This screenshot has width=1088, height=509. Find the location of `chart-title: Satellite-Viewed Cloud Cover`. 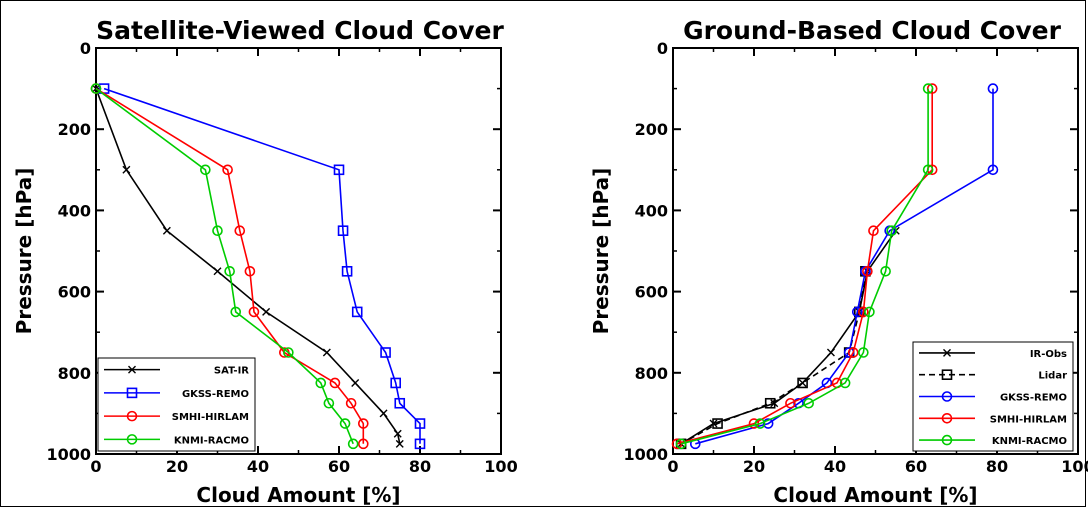

chart-title: Satellite-Viewed Cloud Cover is located at coordinates (300, 30).